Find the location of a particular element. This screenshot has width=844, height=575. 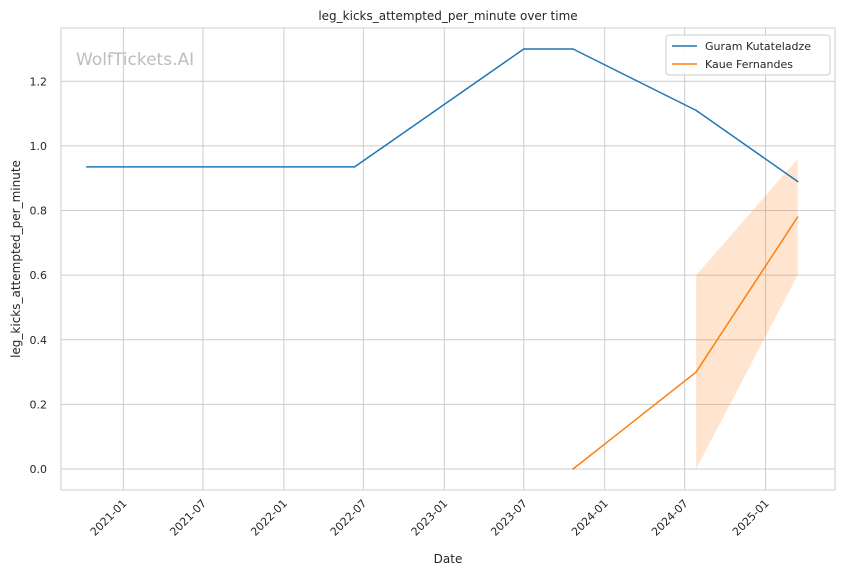

legend-label-guram-kutateladze: Guram Kutateladze is located at coordinates (758, 46).